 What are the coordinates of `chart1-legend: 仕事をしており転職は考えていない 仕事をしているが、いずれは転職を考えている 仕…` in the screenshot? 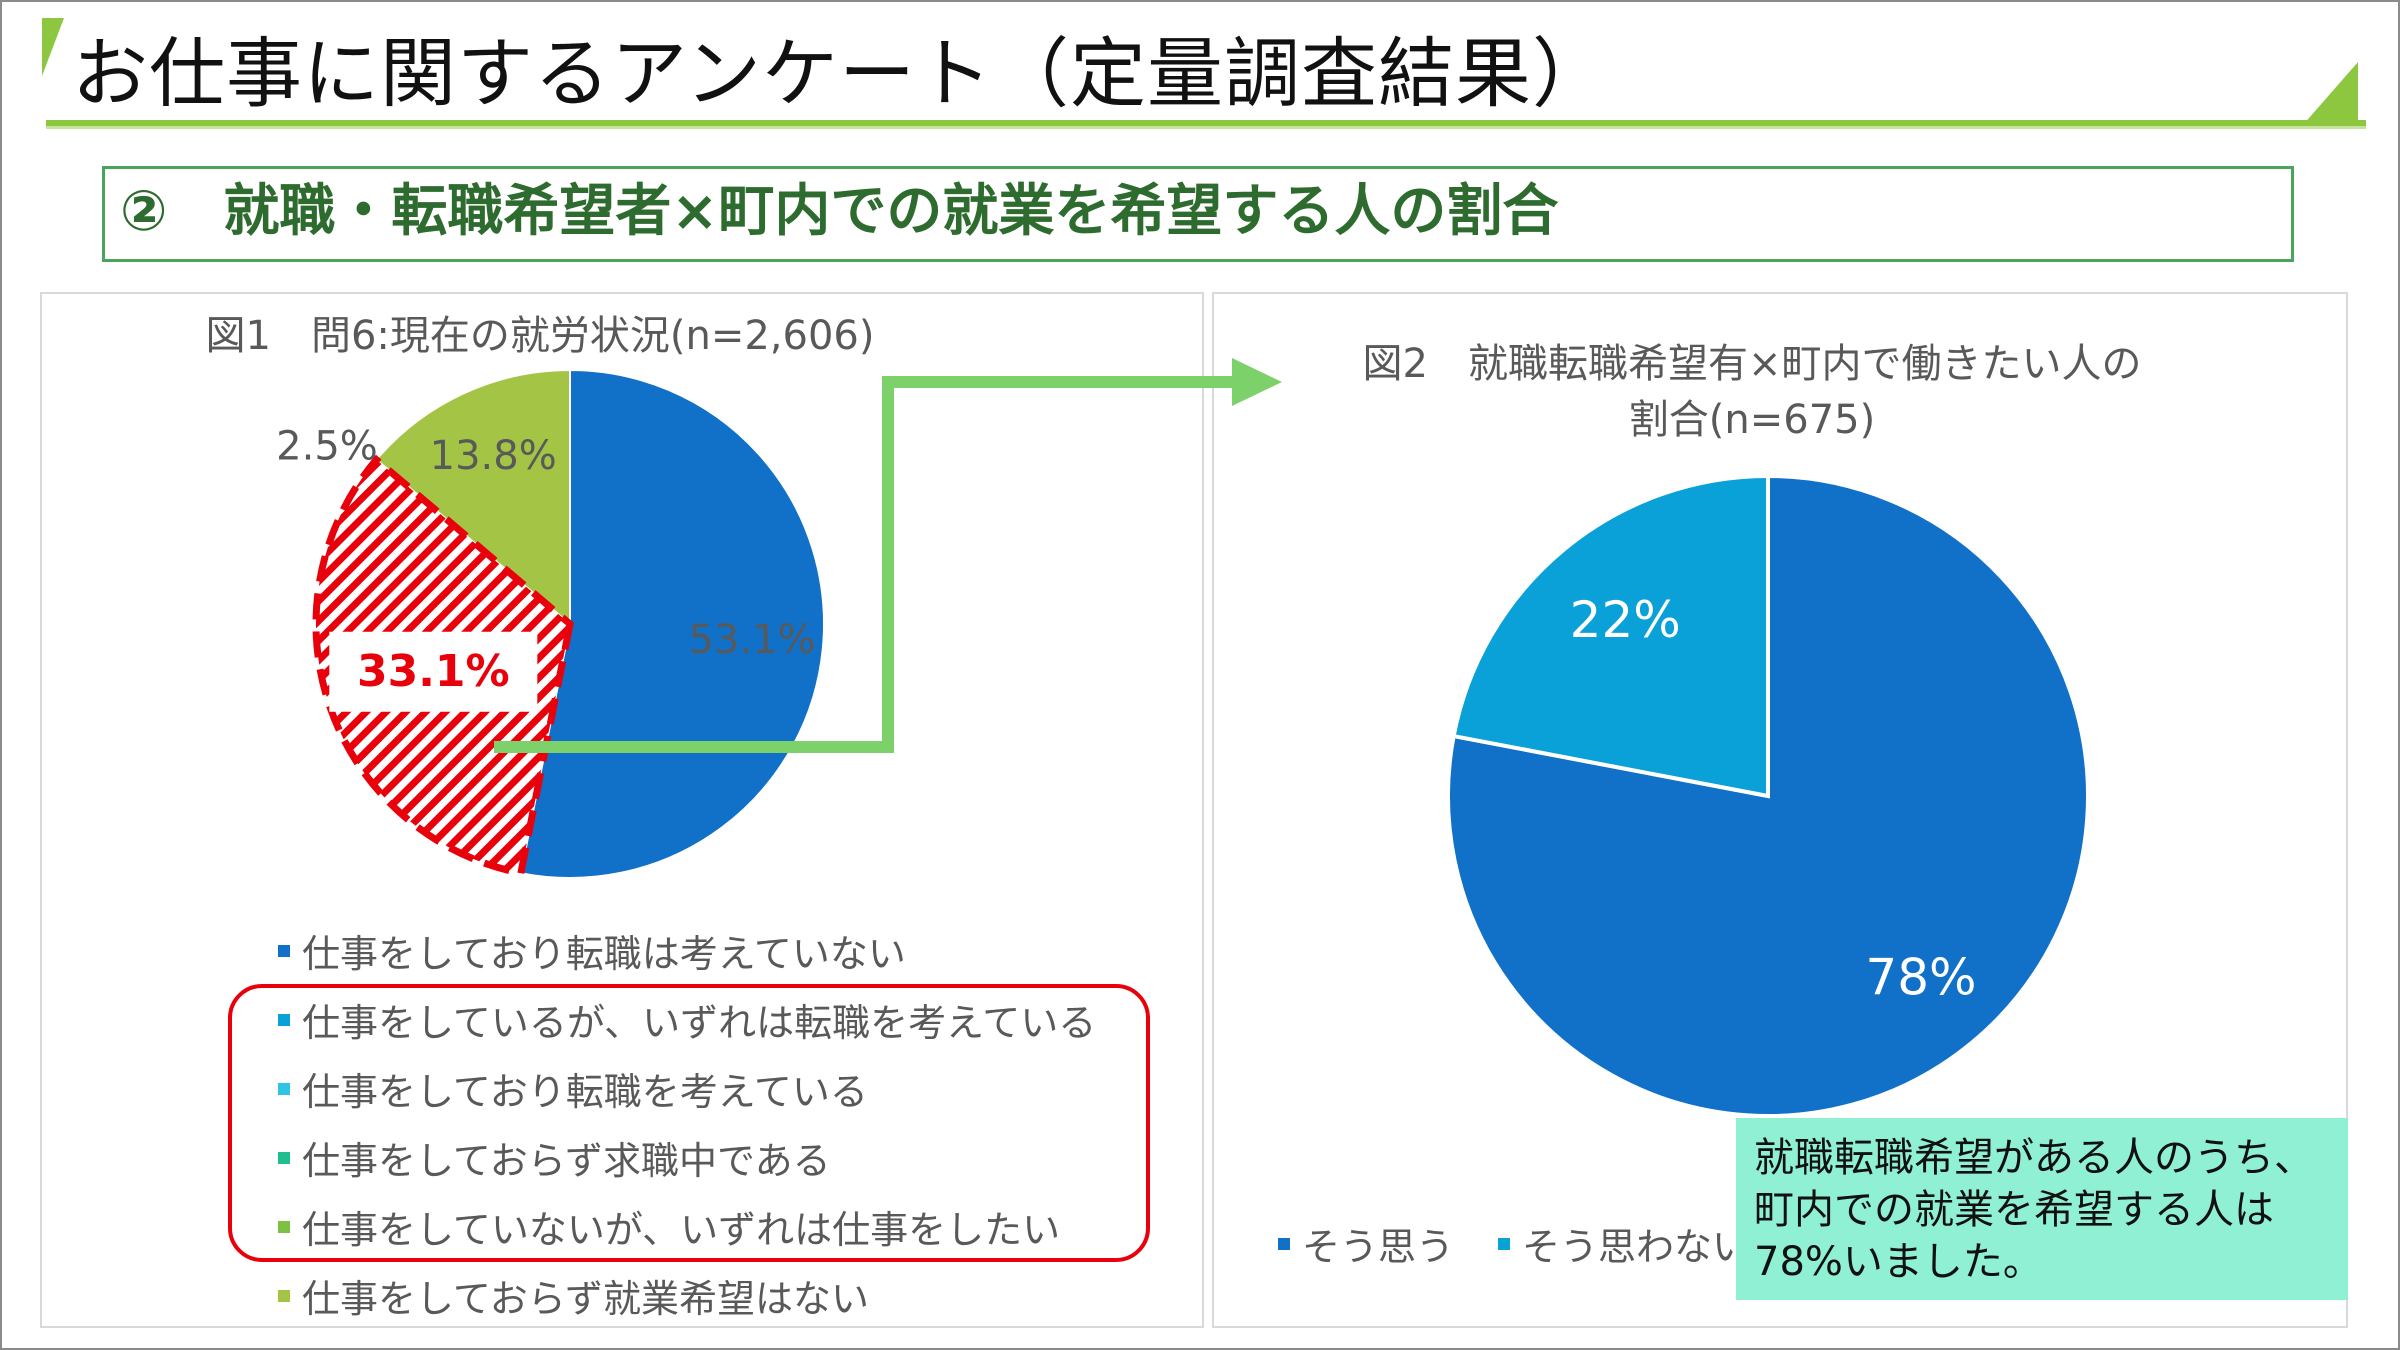 It's located at (687, 1123).